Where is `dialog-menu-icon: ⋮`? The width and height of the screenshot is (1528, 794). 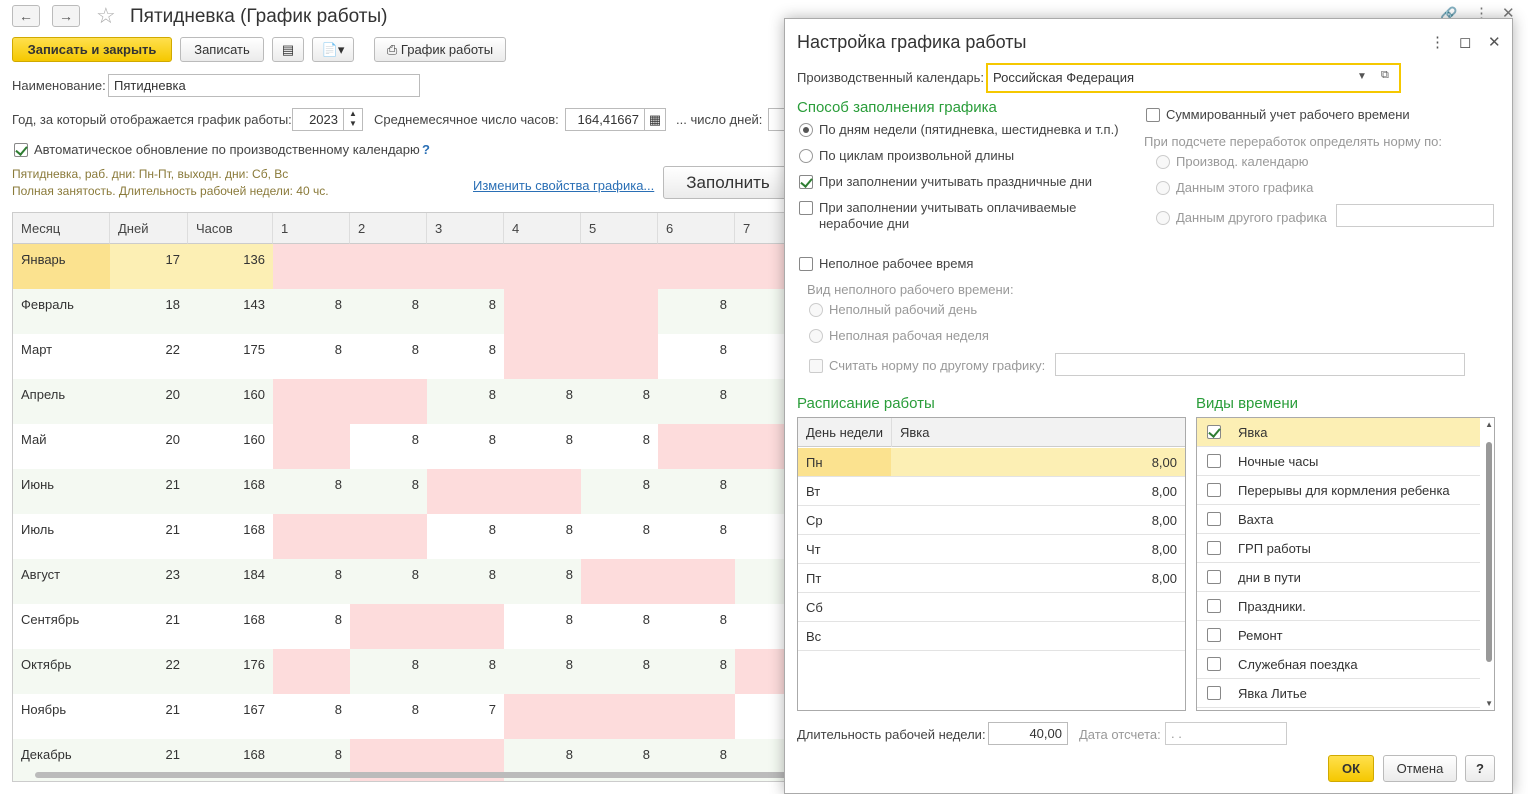 dialog-menu-icon: ⋮ is located at coordinates (1437, 42).